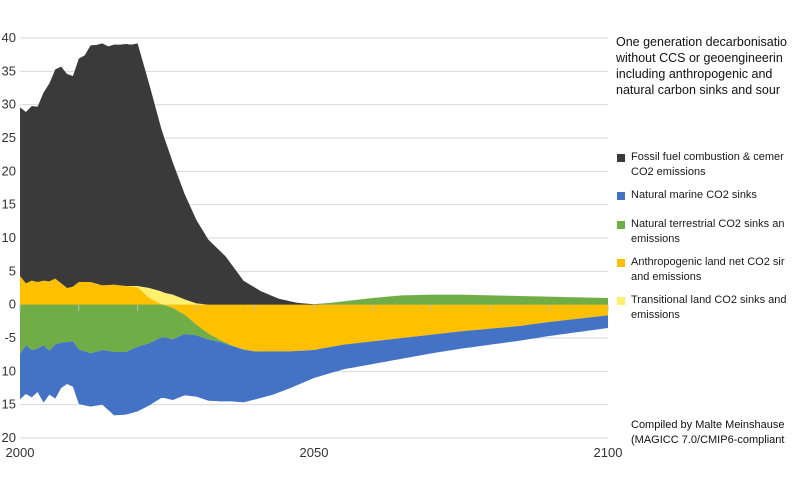 The image size is (800, 480). I want to click on y-tick-label-3: 25, so click(9, 137).